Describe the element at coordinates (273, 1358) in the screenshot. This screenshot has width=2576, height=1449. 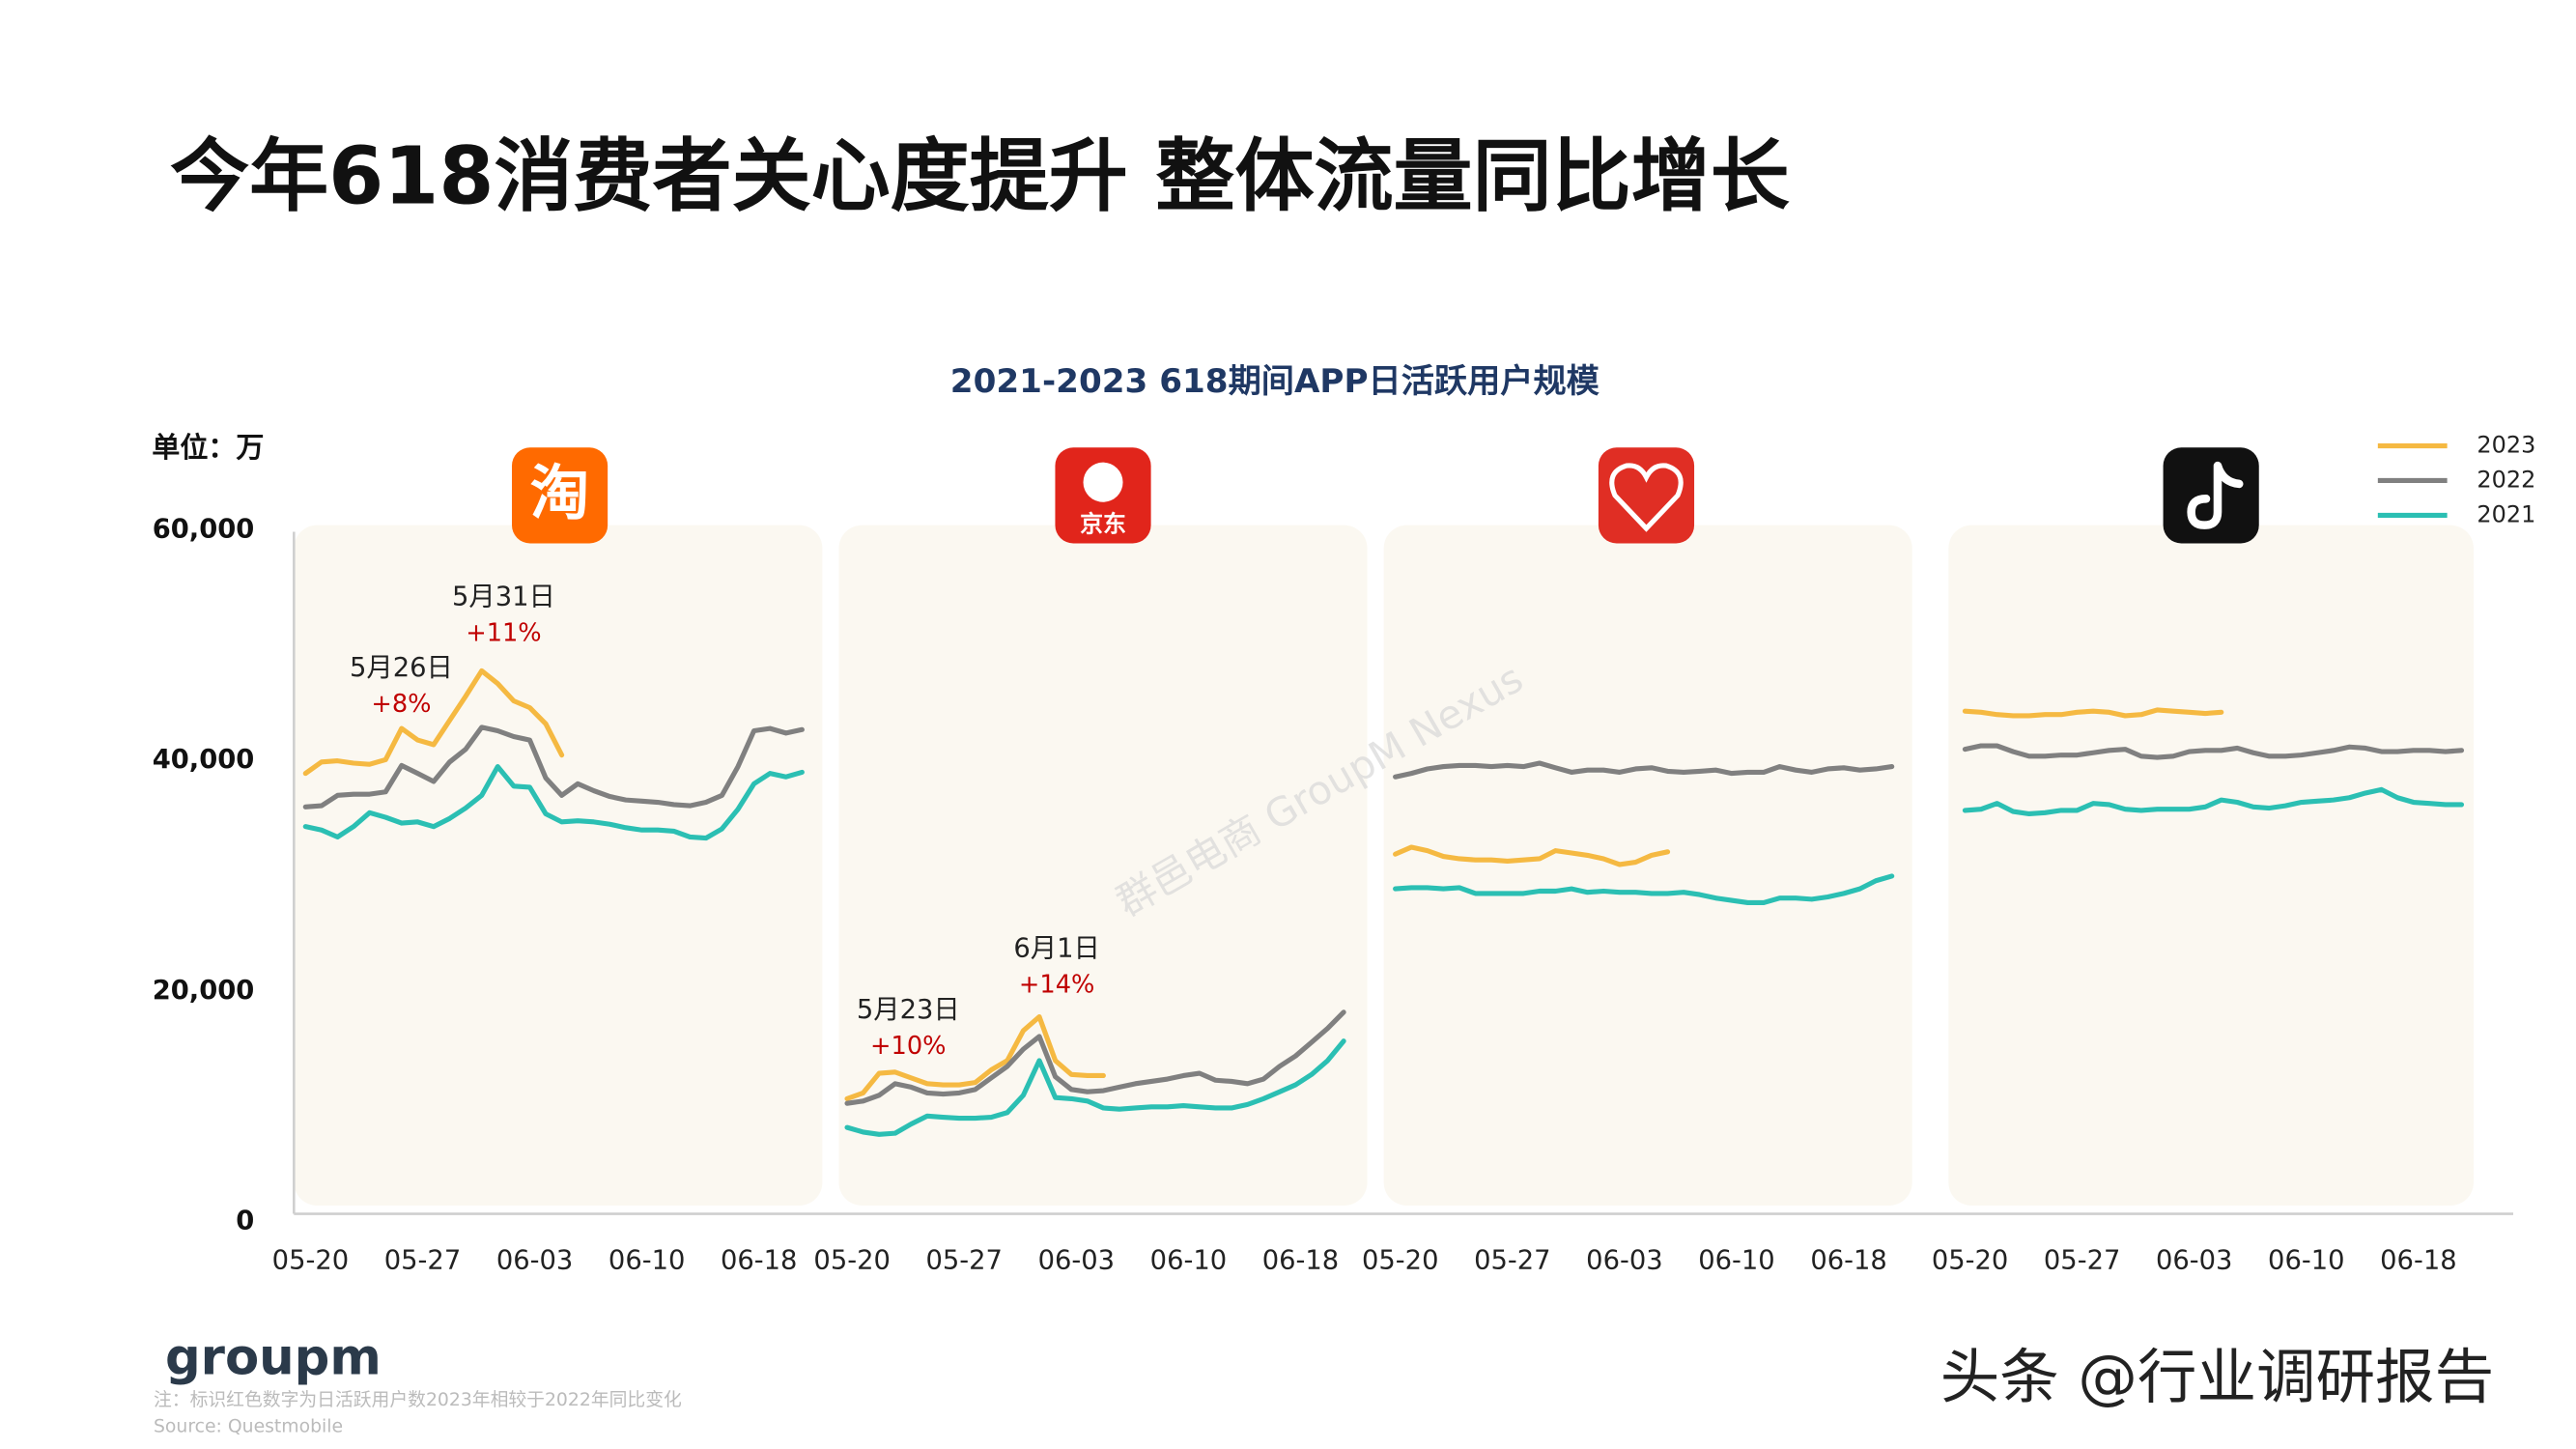
I see `logo: groupm` at that location.